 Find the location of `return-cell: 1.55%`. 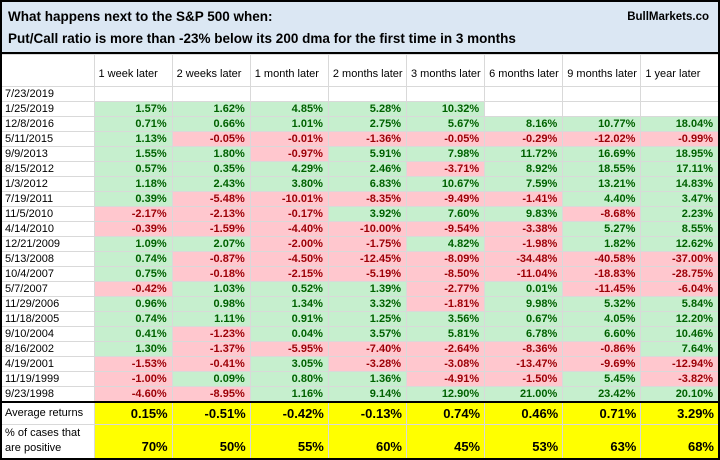

return-cell: 1.55% is located at coordinates (133, 154).